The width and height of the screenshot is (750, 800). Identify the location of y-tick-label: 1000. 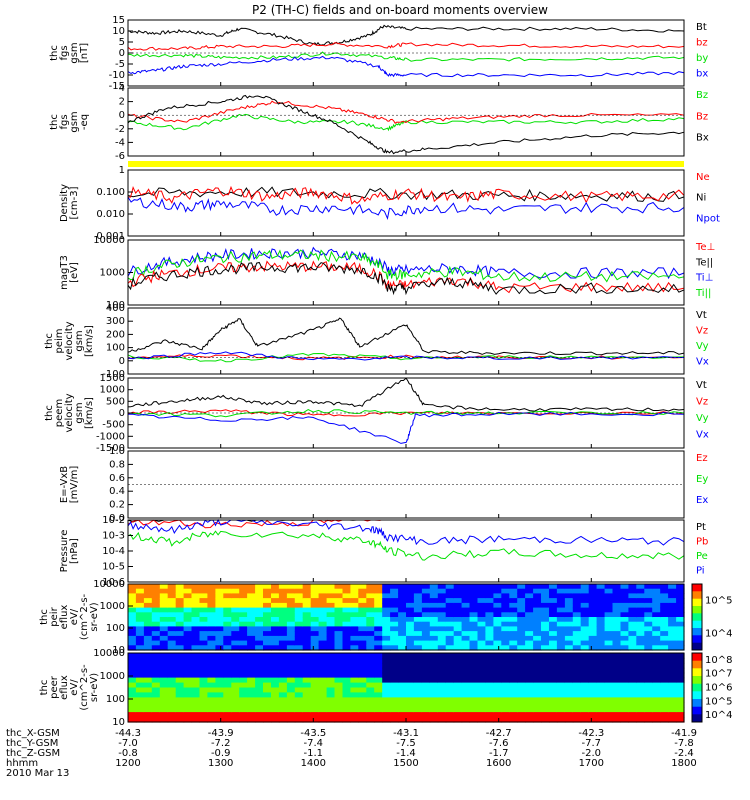
(112, 676).